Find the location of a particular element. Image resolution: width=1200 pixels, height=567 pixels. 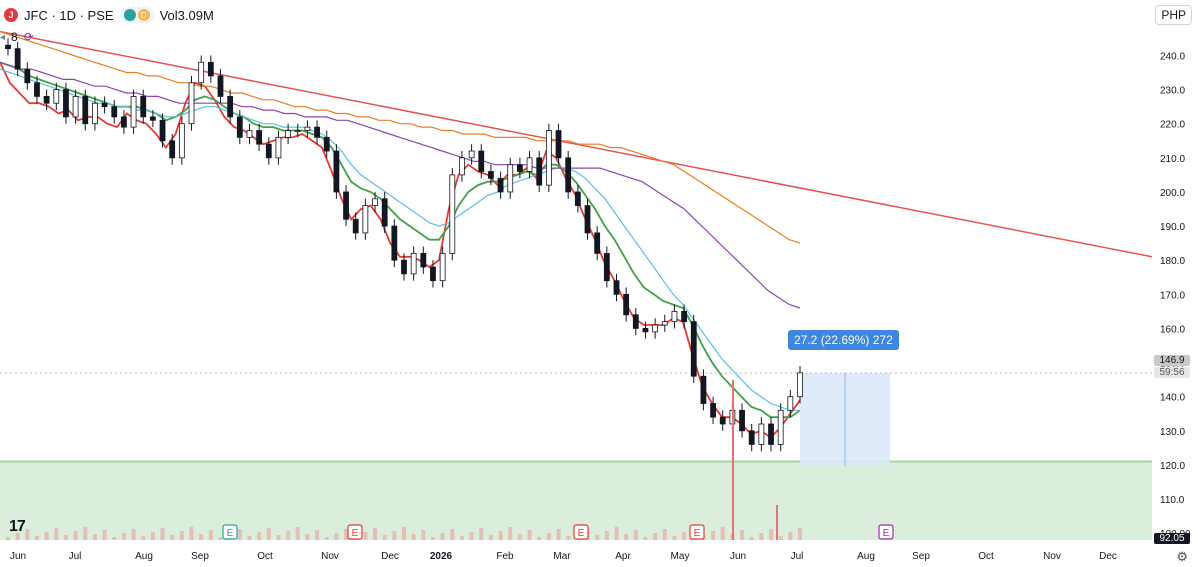

x-tick-label: Oct is located at coordinates (265, 556).